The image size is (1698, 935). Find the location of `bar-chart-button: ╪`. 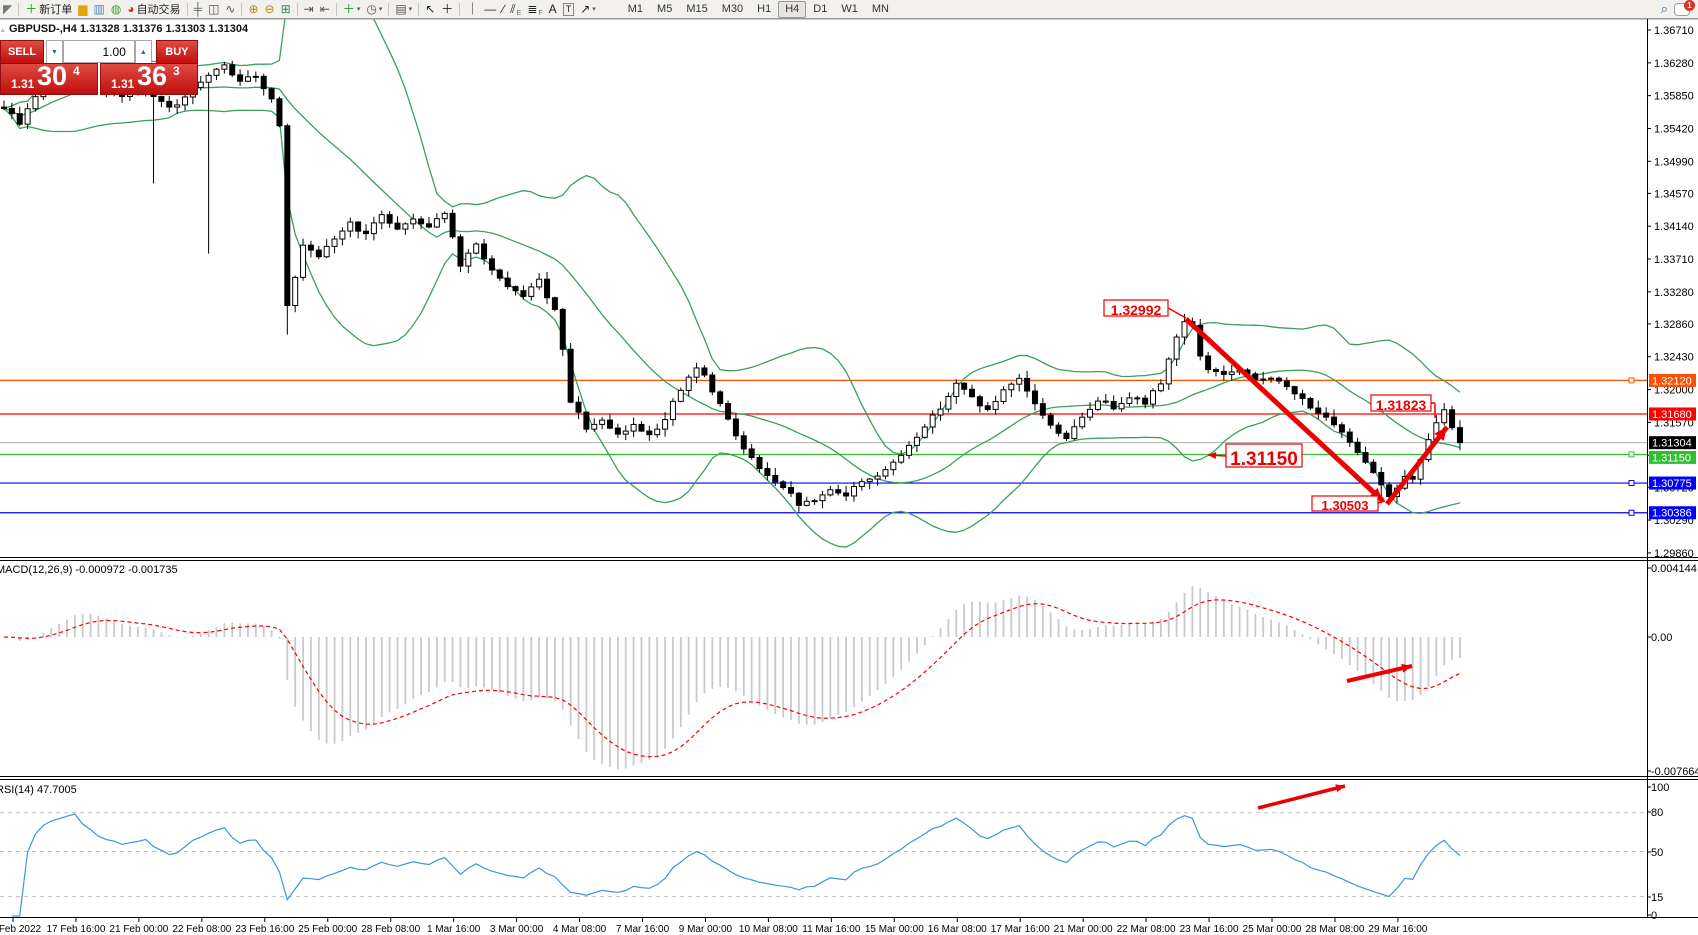

bar-chart-button: ╪ is located at coordinates (198, 9).